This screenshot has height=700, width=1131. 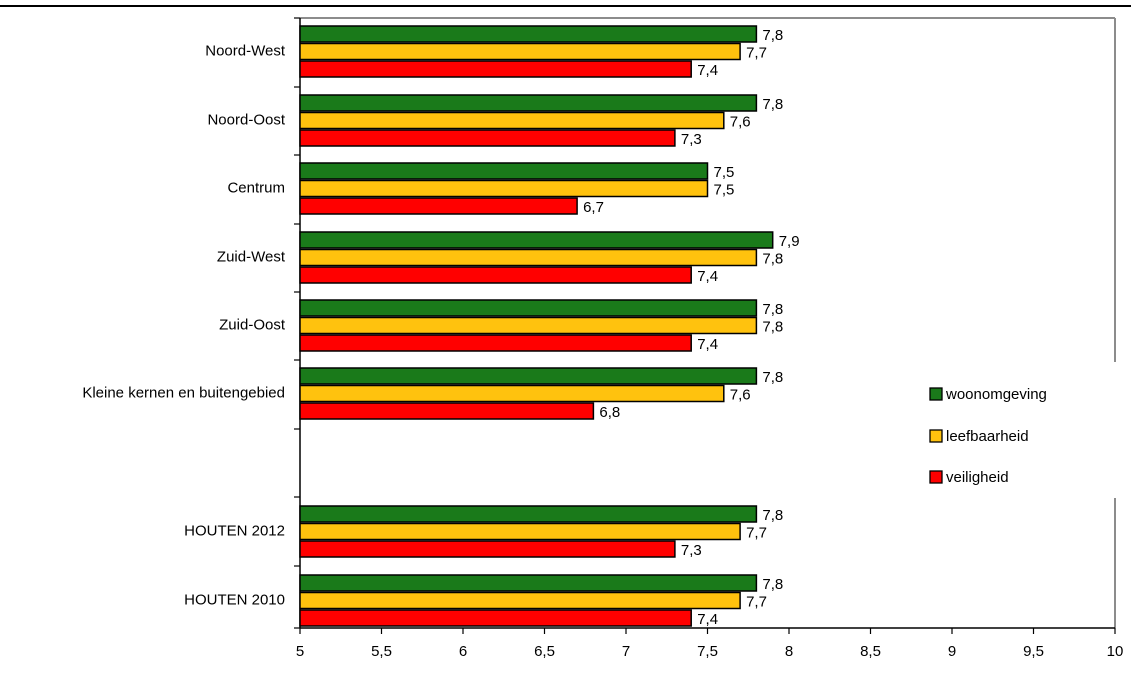 What do you see at coordinates (234, 531) in the screenshot?
I see `category-label: HOUTEN 2012` at bounding box center [234, 531].